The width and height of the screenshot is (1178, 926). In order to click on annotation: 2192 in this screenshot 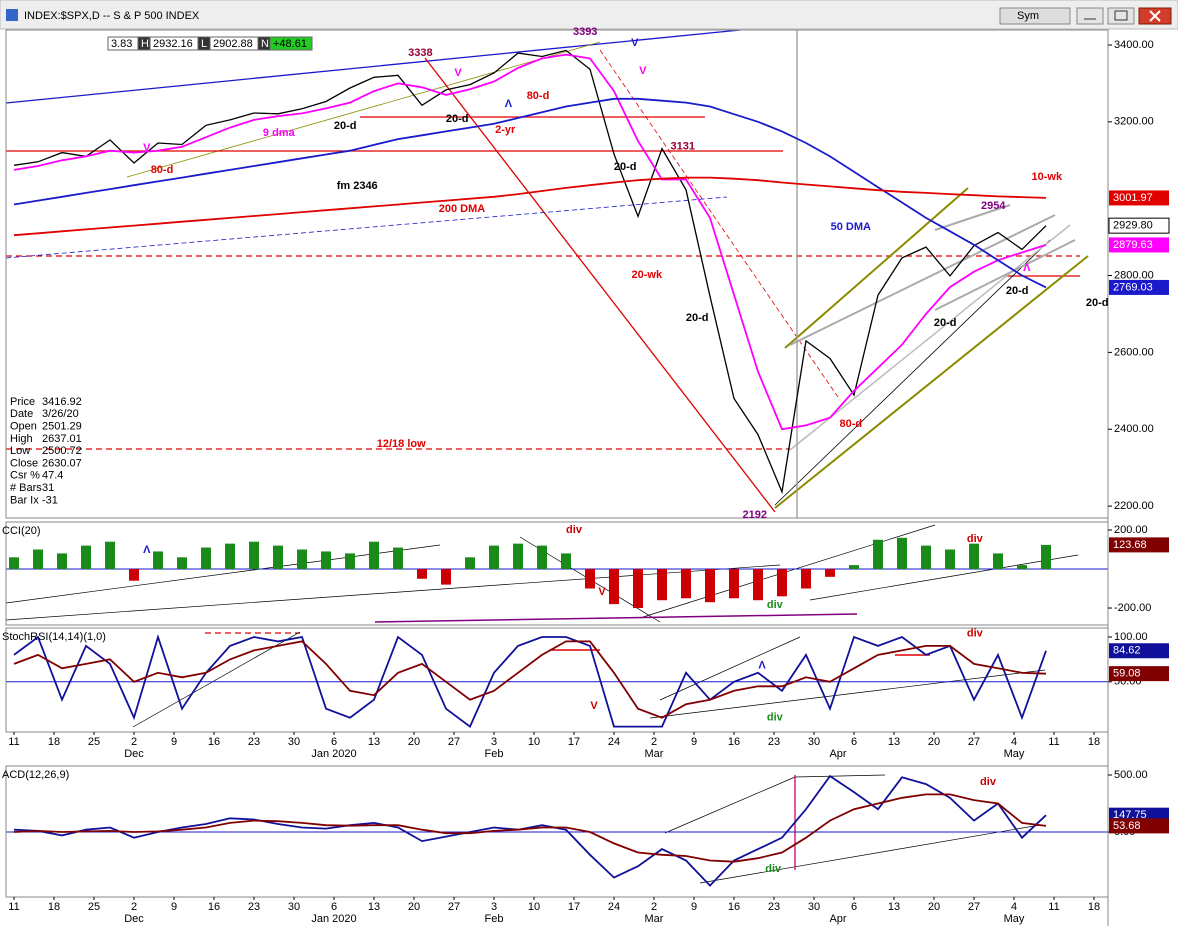, I will do `click(755, 515)`.